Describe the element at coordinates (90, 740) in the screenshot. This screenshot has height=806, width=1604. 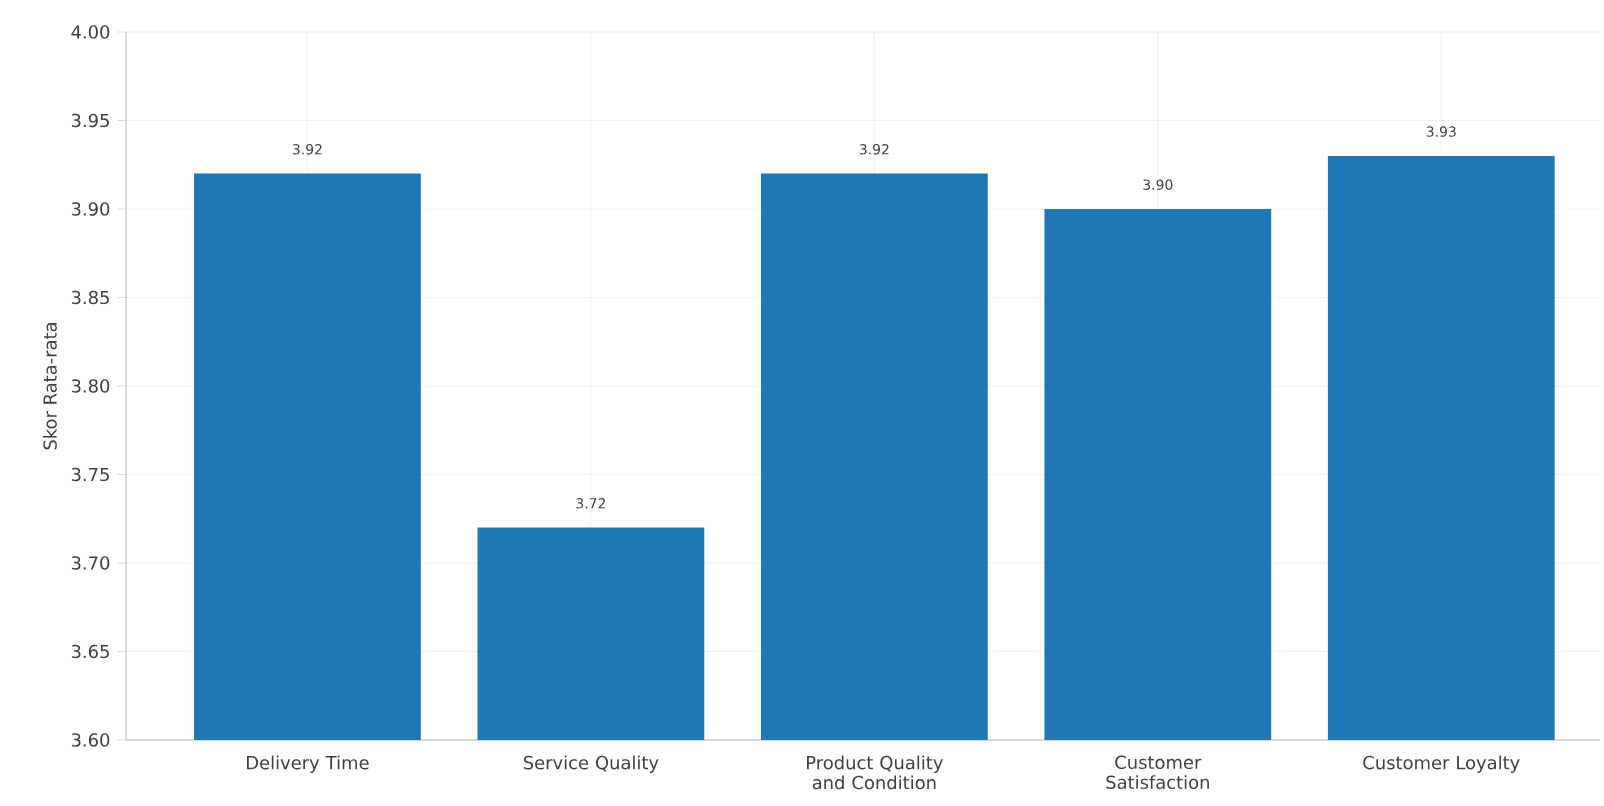
I see `text: 3.60` at that location.